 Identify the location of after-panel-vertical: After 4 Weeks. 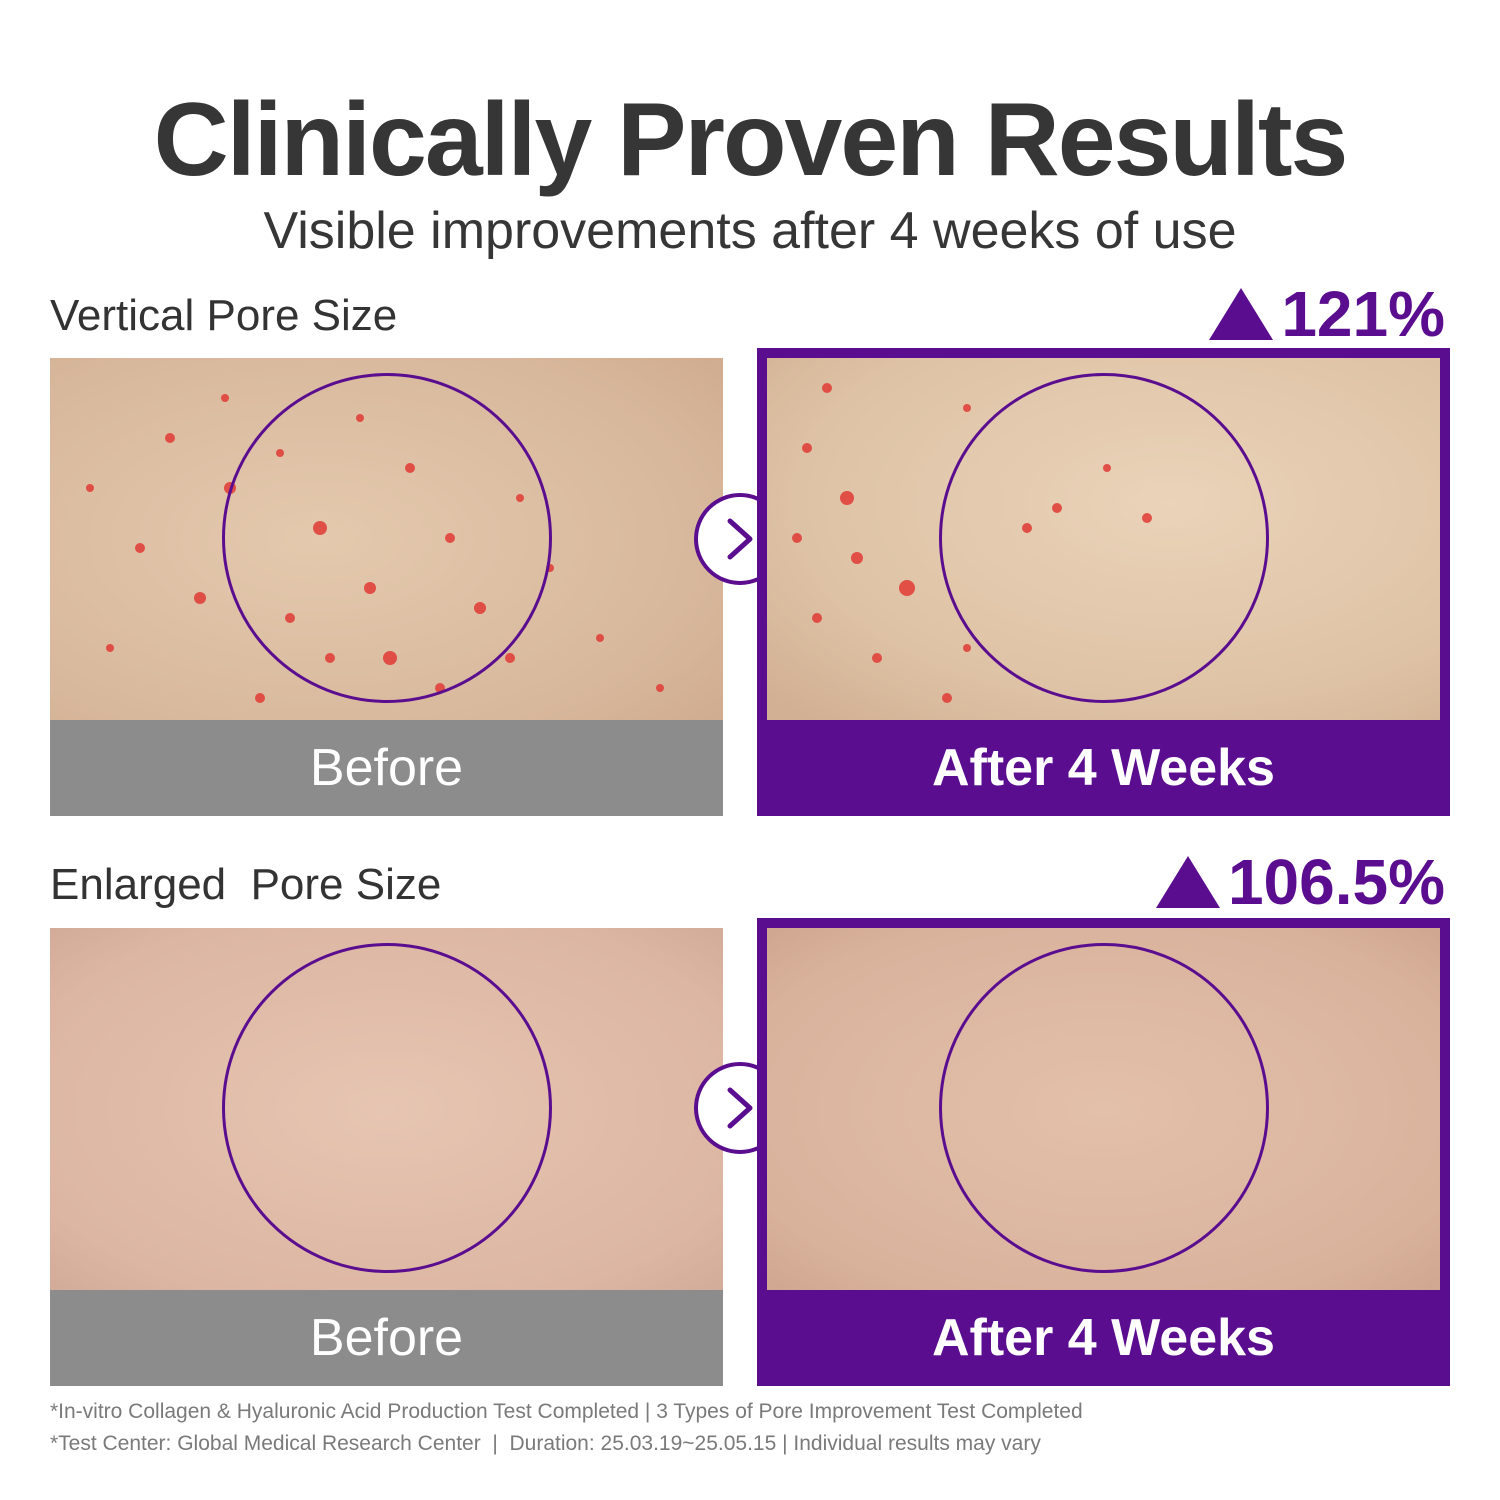
(1103, 582).